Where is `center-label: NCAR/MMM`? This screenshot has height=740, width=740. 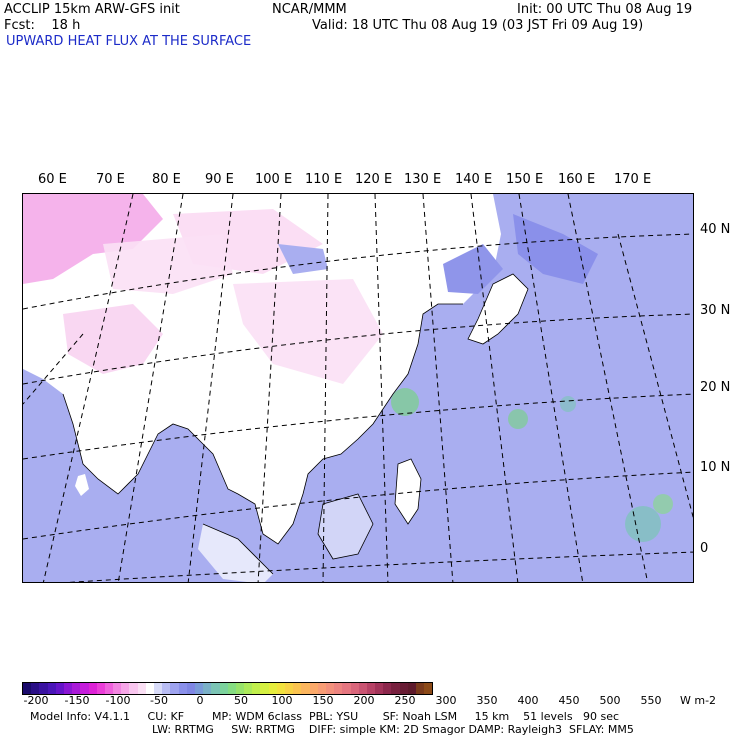 center-label: NCAR/MMM is located at coordinates (309, 9).